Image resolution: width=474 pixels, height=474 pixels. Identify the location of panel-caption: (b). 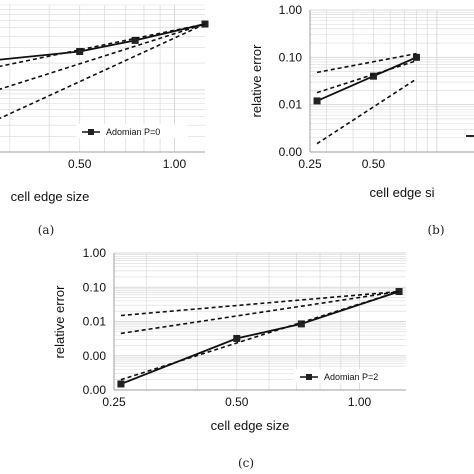
(435, 230).